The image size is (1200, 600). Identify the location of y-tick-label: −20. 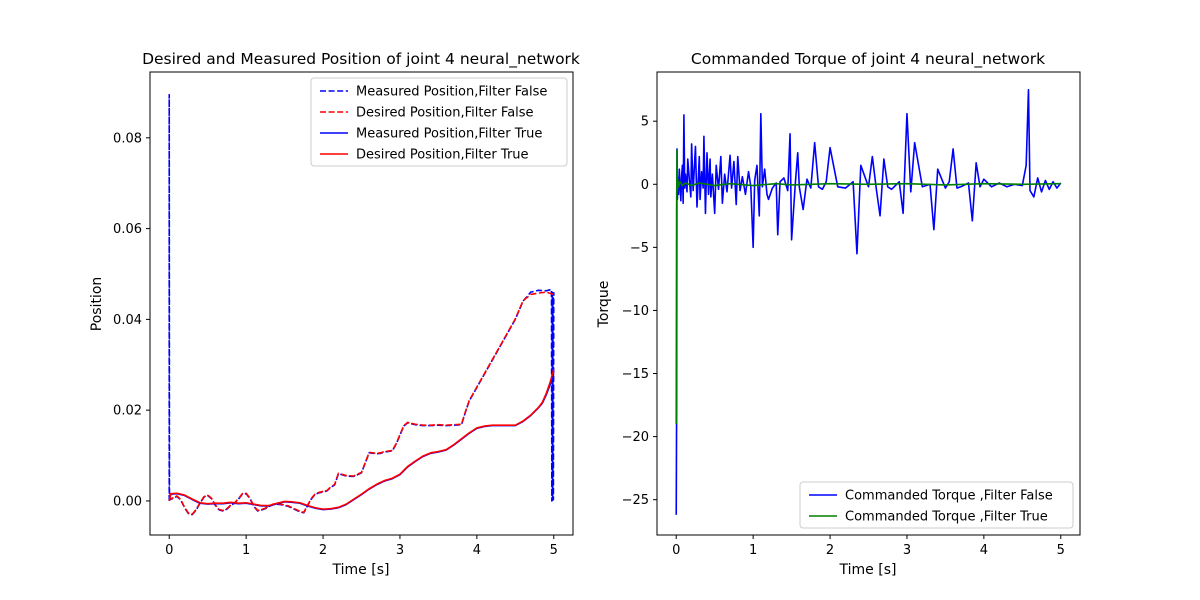
(635, 437).